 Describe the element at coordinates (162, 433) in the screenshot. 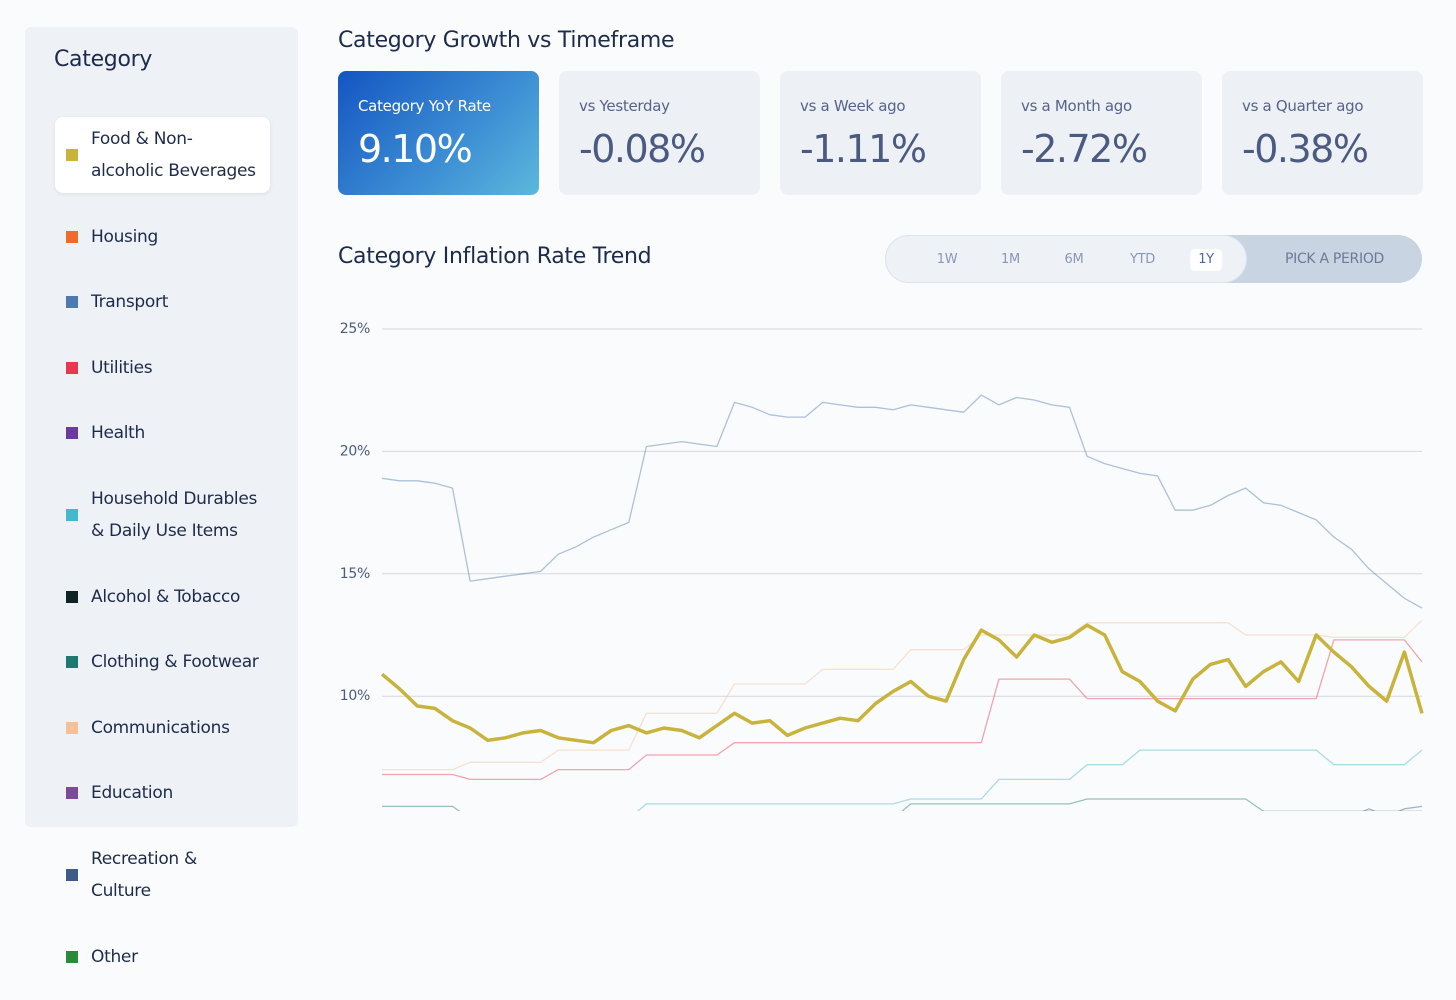

I see `category-item: Health` at that location.